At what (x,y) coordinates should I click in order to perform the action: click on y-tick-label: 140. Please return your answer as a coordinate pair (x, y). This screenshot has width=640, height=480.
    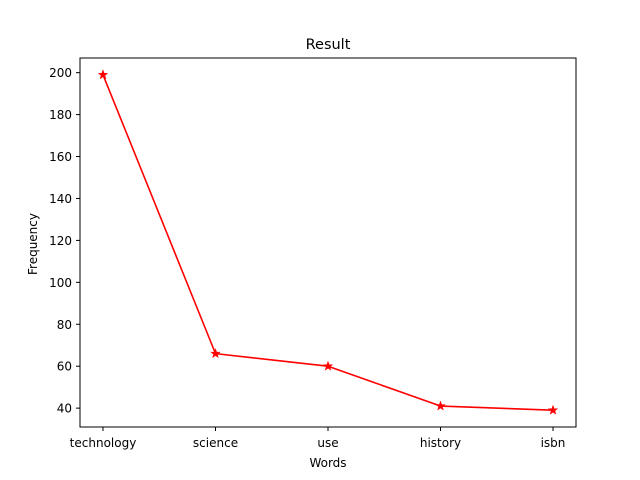
    Looking at the image, I should click on (60, 199).